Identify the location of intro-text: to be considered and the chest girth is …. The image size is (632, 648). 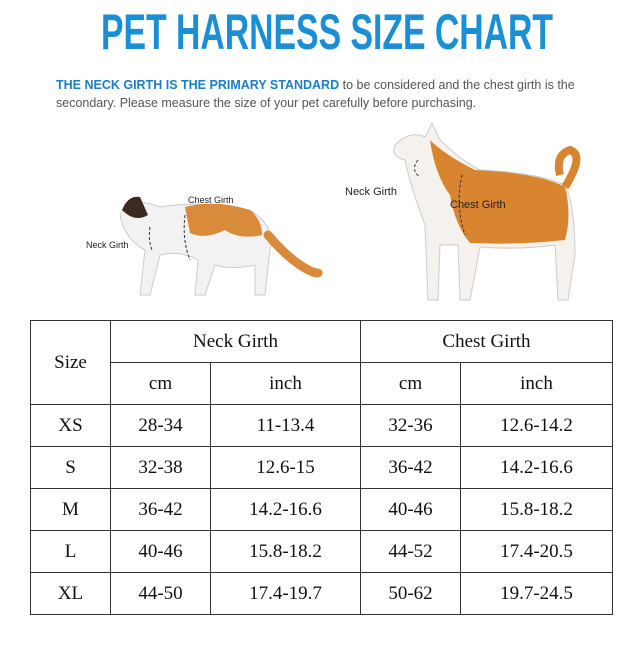
(315, 94).